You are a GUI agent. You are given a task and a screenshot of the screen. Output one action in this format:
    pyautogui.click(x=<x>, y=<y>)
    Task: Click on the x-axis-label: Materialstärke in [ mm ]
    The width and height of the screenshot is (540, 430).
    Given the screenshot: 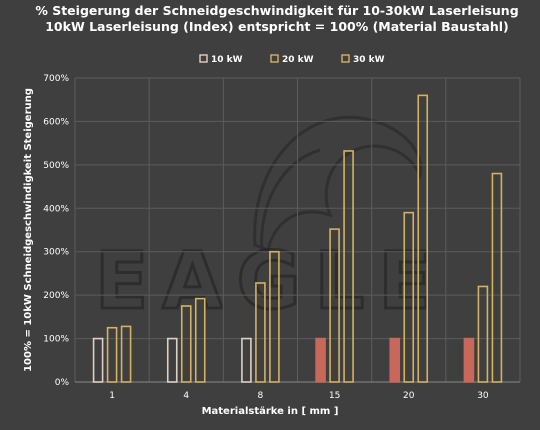 What is the action you would take?
    pyautogui.click(x=270, y=411)
    